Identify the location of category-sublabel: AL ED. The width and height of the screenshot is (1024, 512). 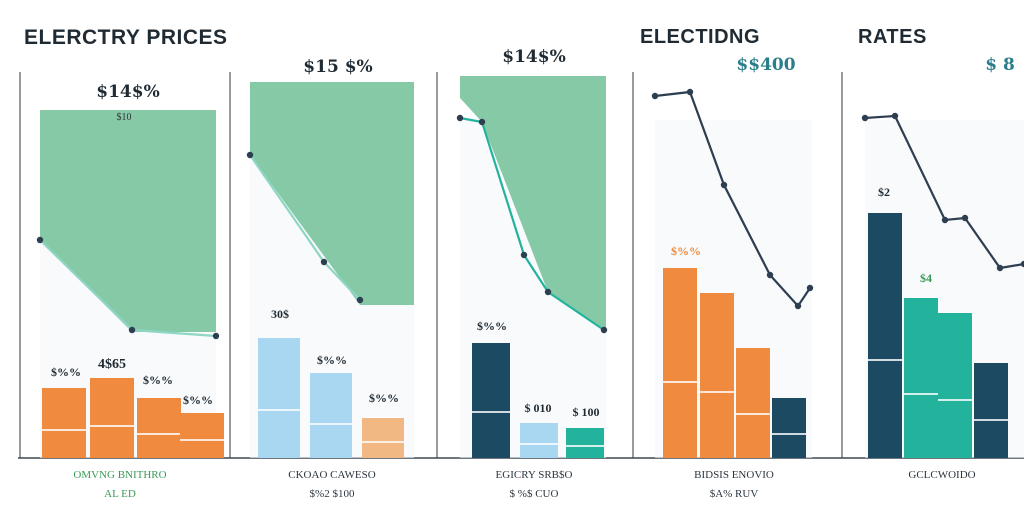
(120, 494).